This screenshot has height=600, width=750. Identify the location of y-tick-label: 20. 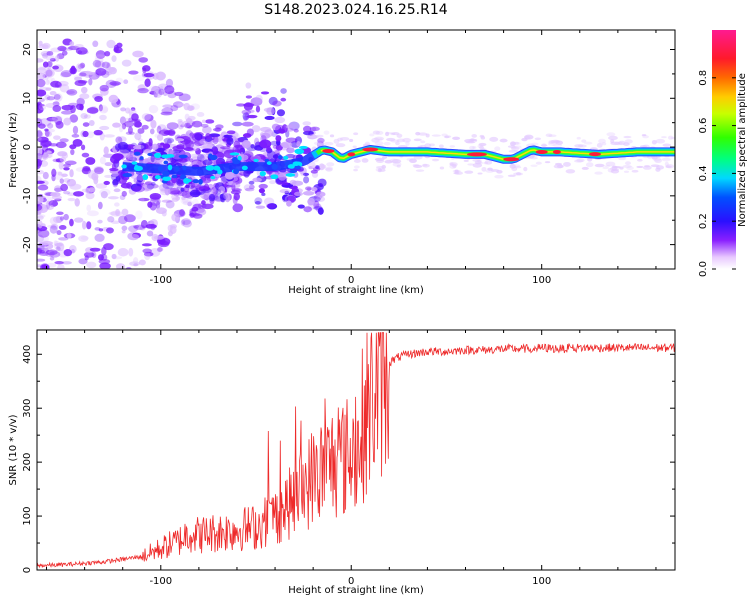
(27, 49).